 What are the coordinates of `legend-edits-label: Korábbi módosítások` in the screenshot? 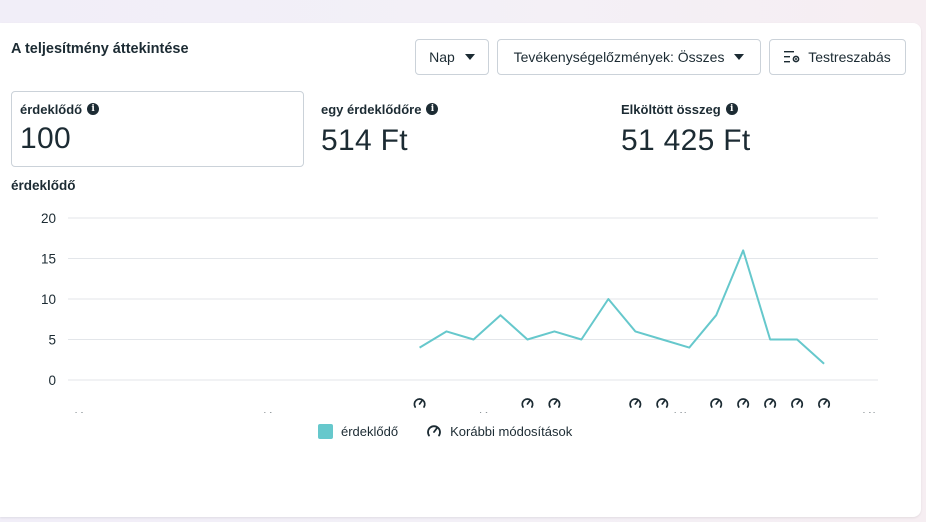 It's located at (511, 431).